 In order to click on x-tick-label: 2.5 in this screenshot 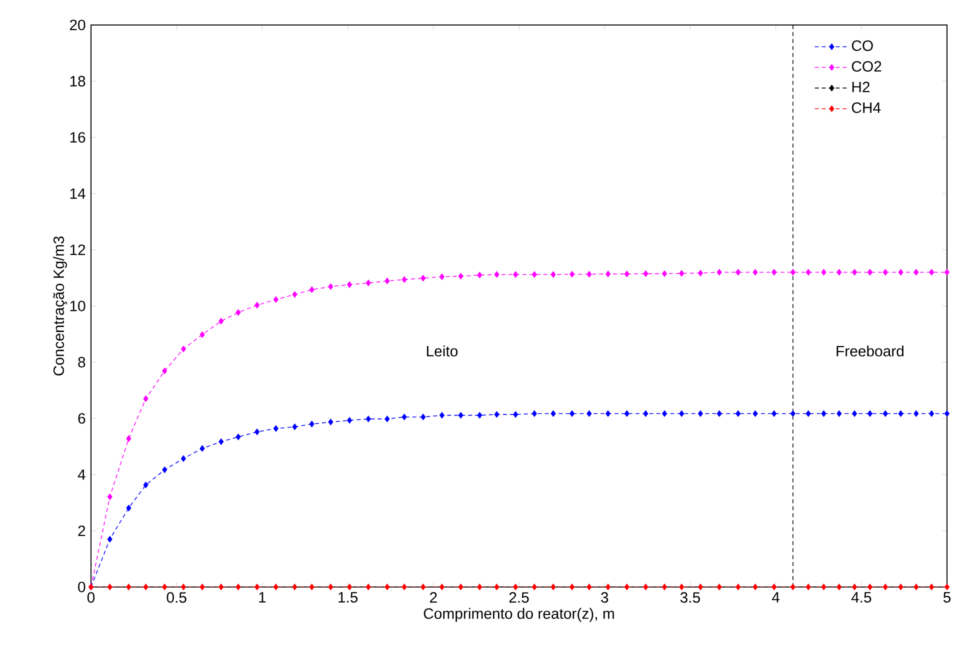, I will do `click(519, 597)`.